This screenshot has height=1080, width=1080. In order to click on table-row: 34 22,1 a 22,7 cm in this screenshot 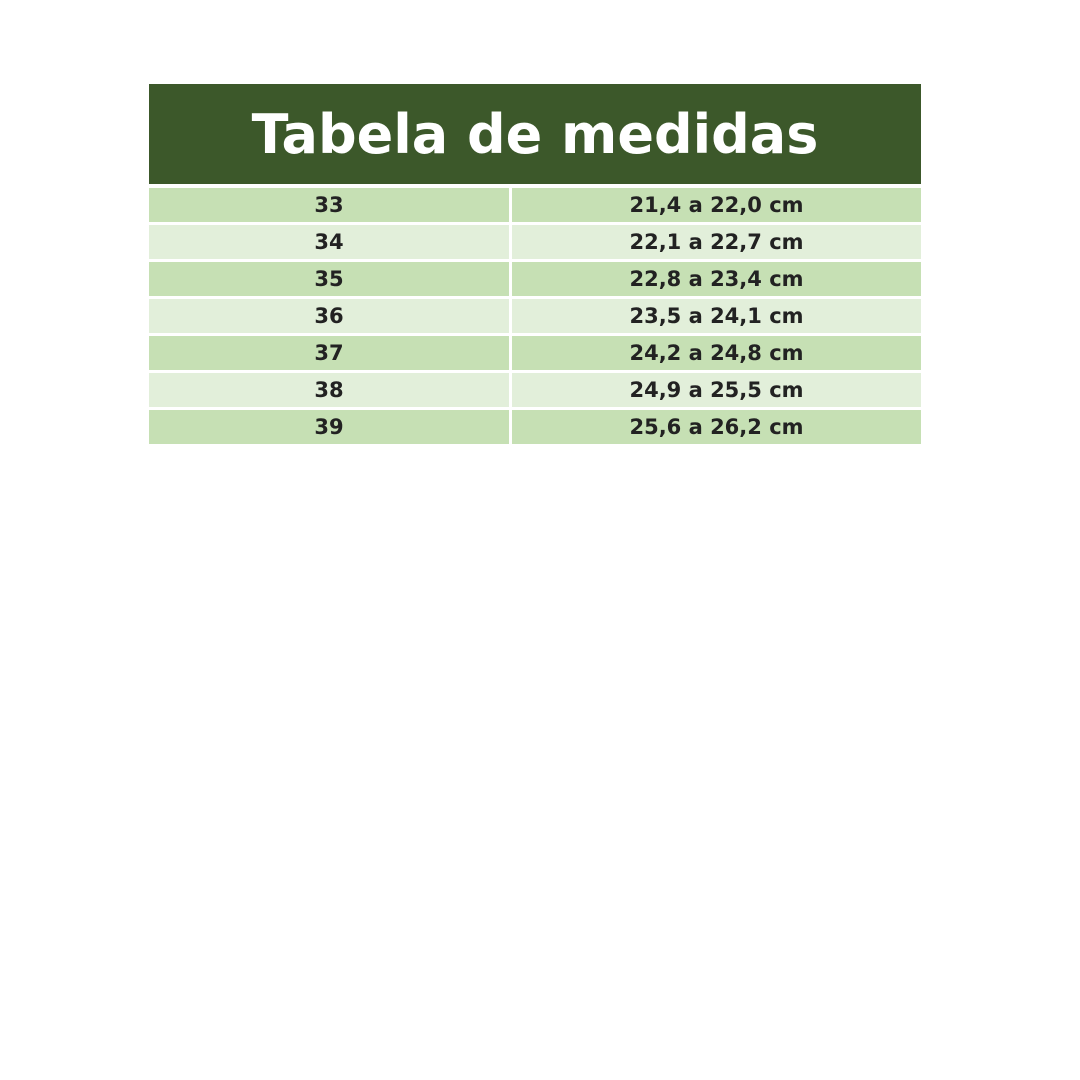, I will do `click(535, 242)`.